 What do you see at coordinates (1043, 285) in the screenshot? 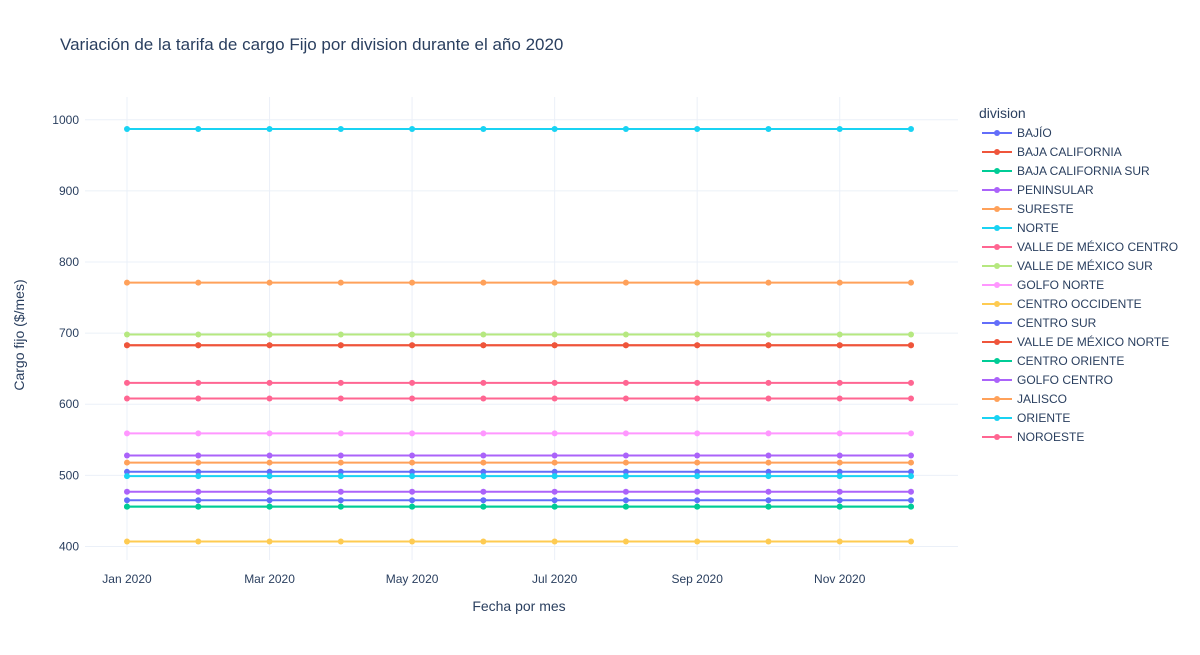
I see `legend-item: GOLFO NORTE` at bounding box center [1043, 285].